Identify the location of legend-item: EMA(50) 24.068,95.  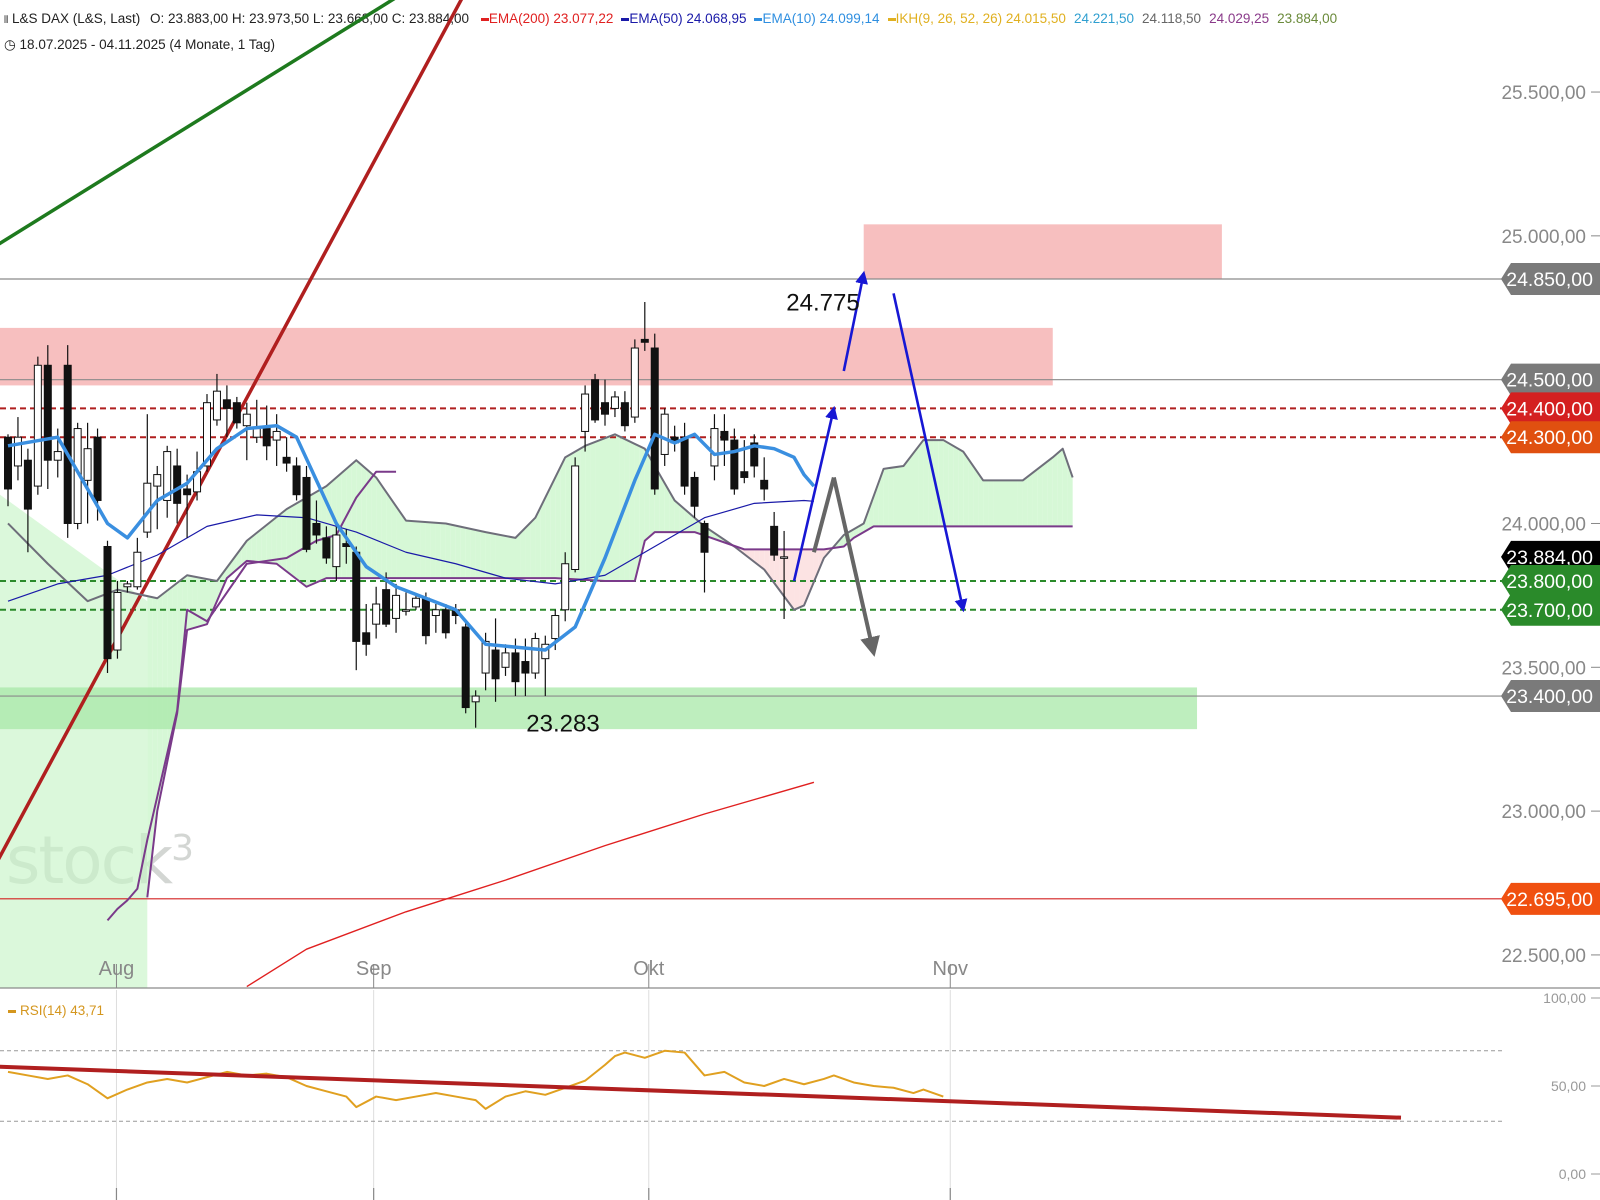
(688, 18).